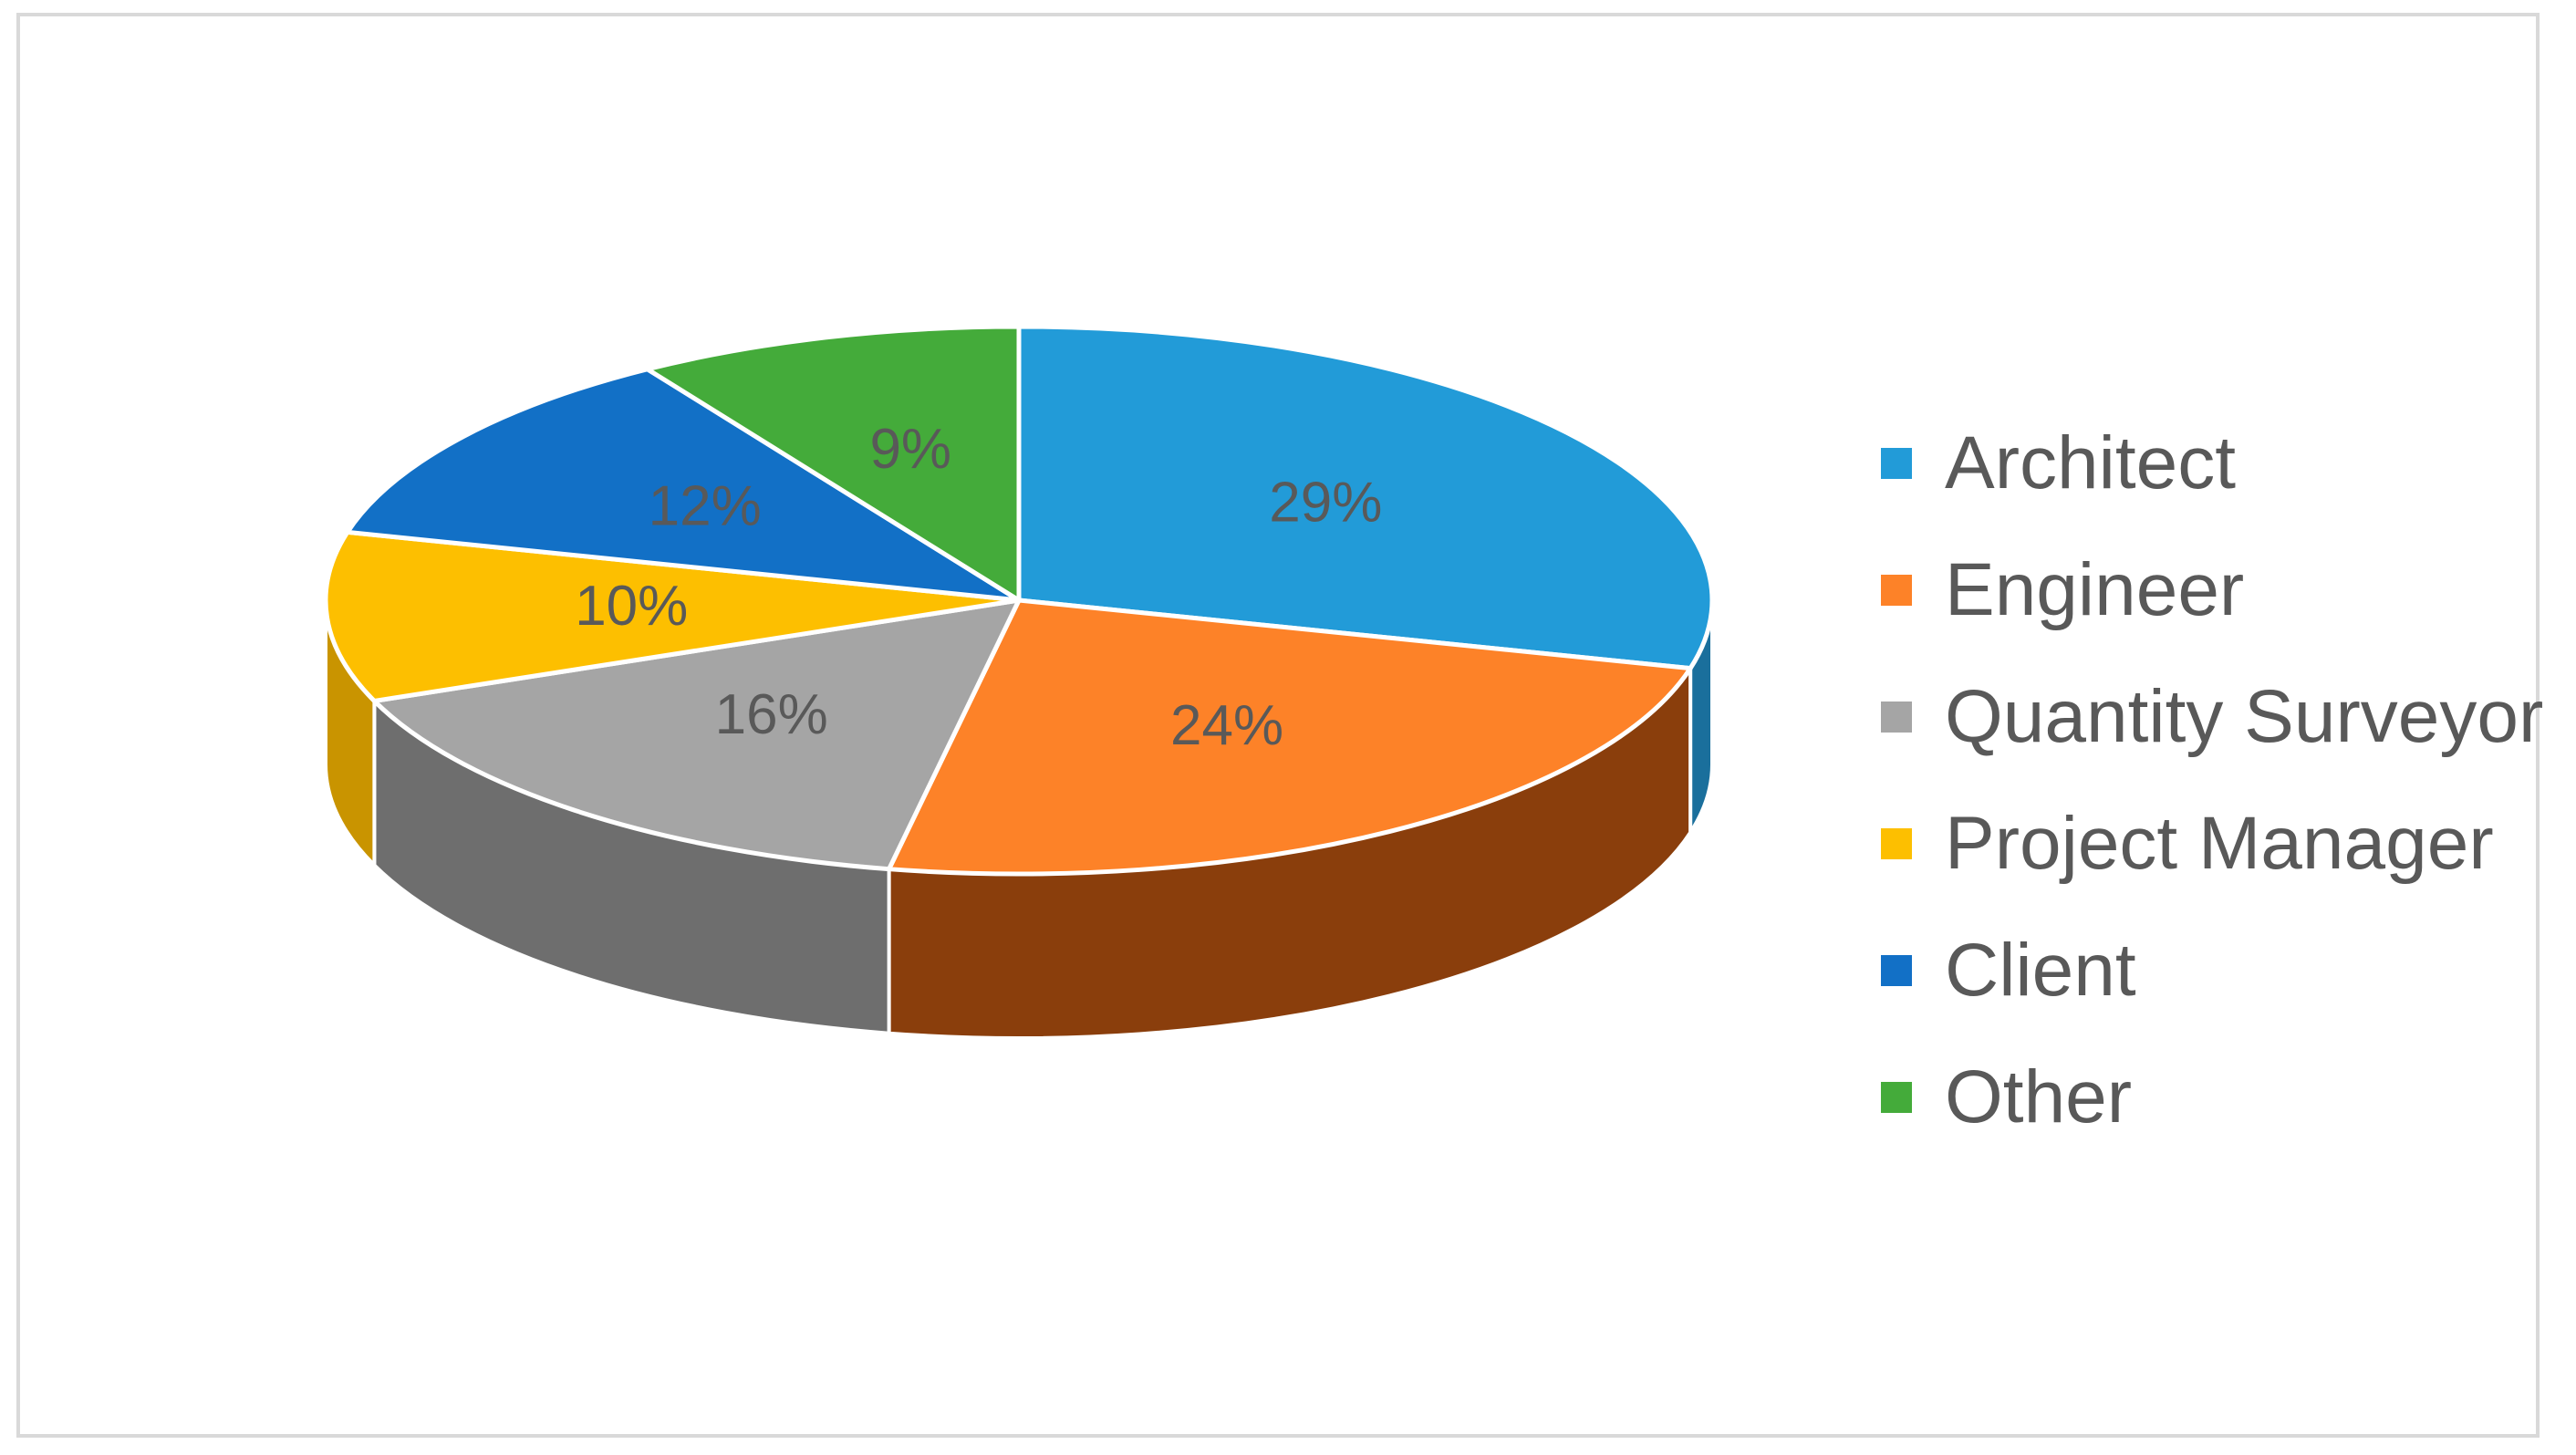 The height and width of the screenshot is (1455, 2576). I want to click on data-label-other: 9%, so click(910, 450).